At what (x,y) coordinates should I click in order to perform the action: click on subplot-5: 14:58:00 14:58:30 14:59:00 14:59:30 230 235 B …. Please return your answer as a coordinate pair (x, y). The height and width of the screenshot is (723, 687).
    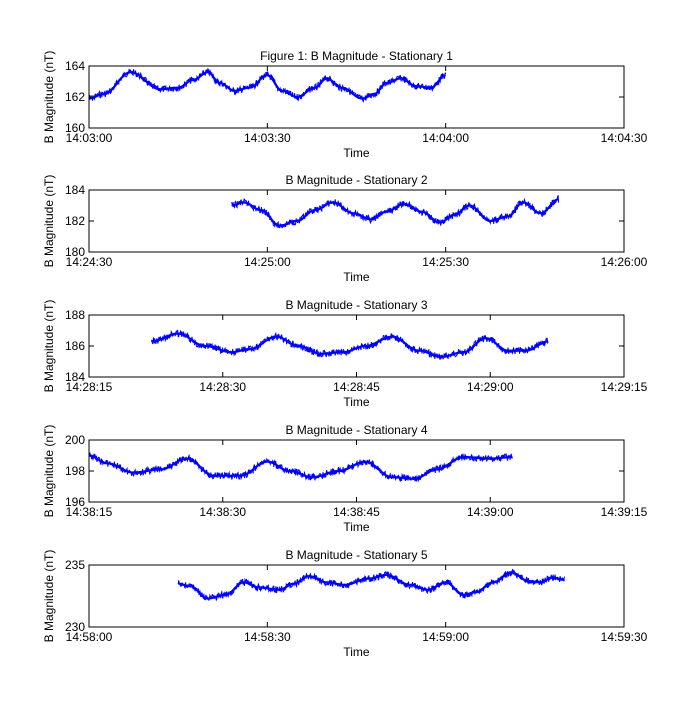
    Looking at the image, I should click on (345, 603).